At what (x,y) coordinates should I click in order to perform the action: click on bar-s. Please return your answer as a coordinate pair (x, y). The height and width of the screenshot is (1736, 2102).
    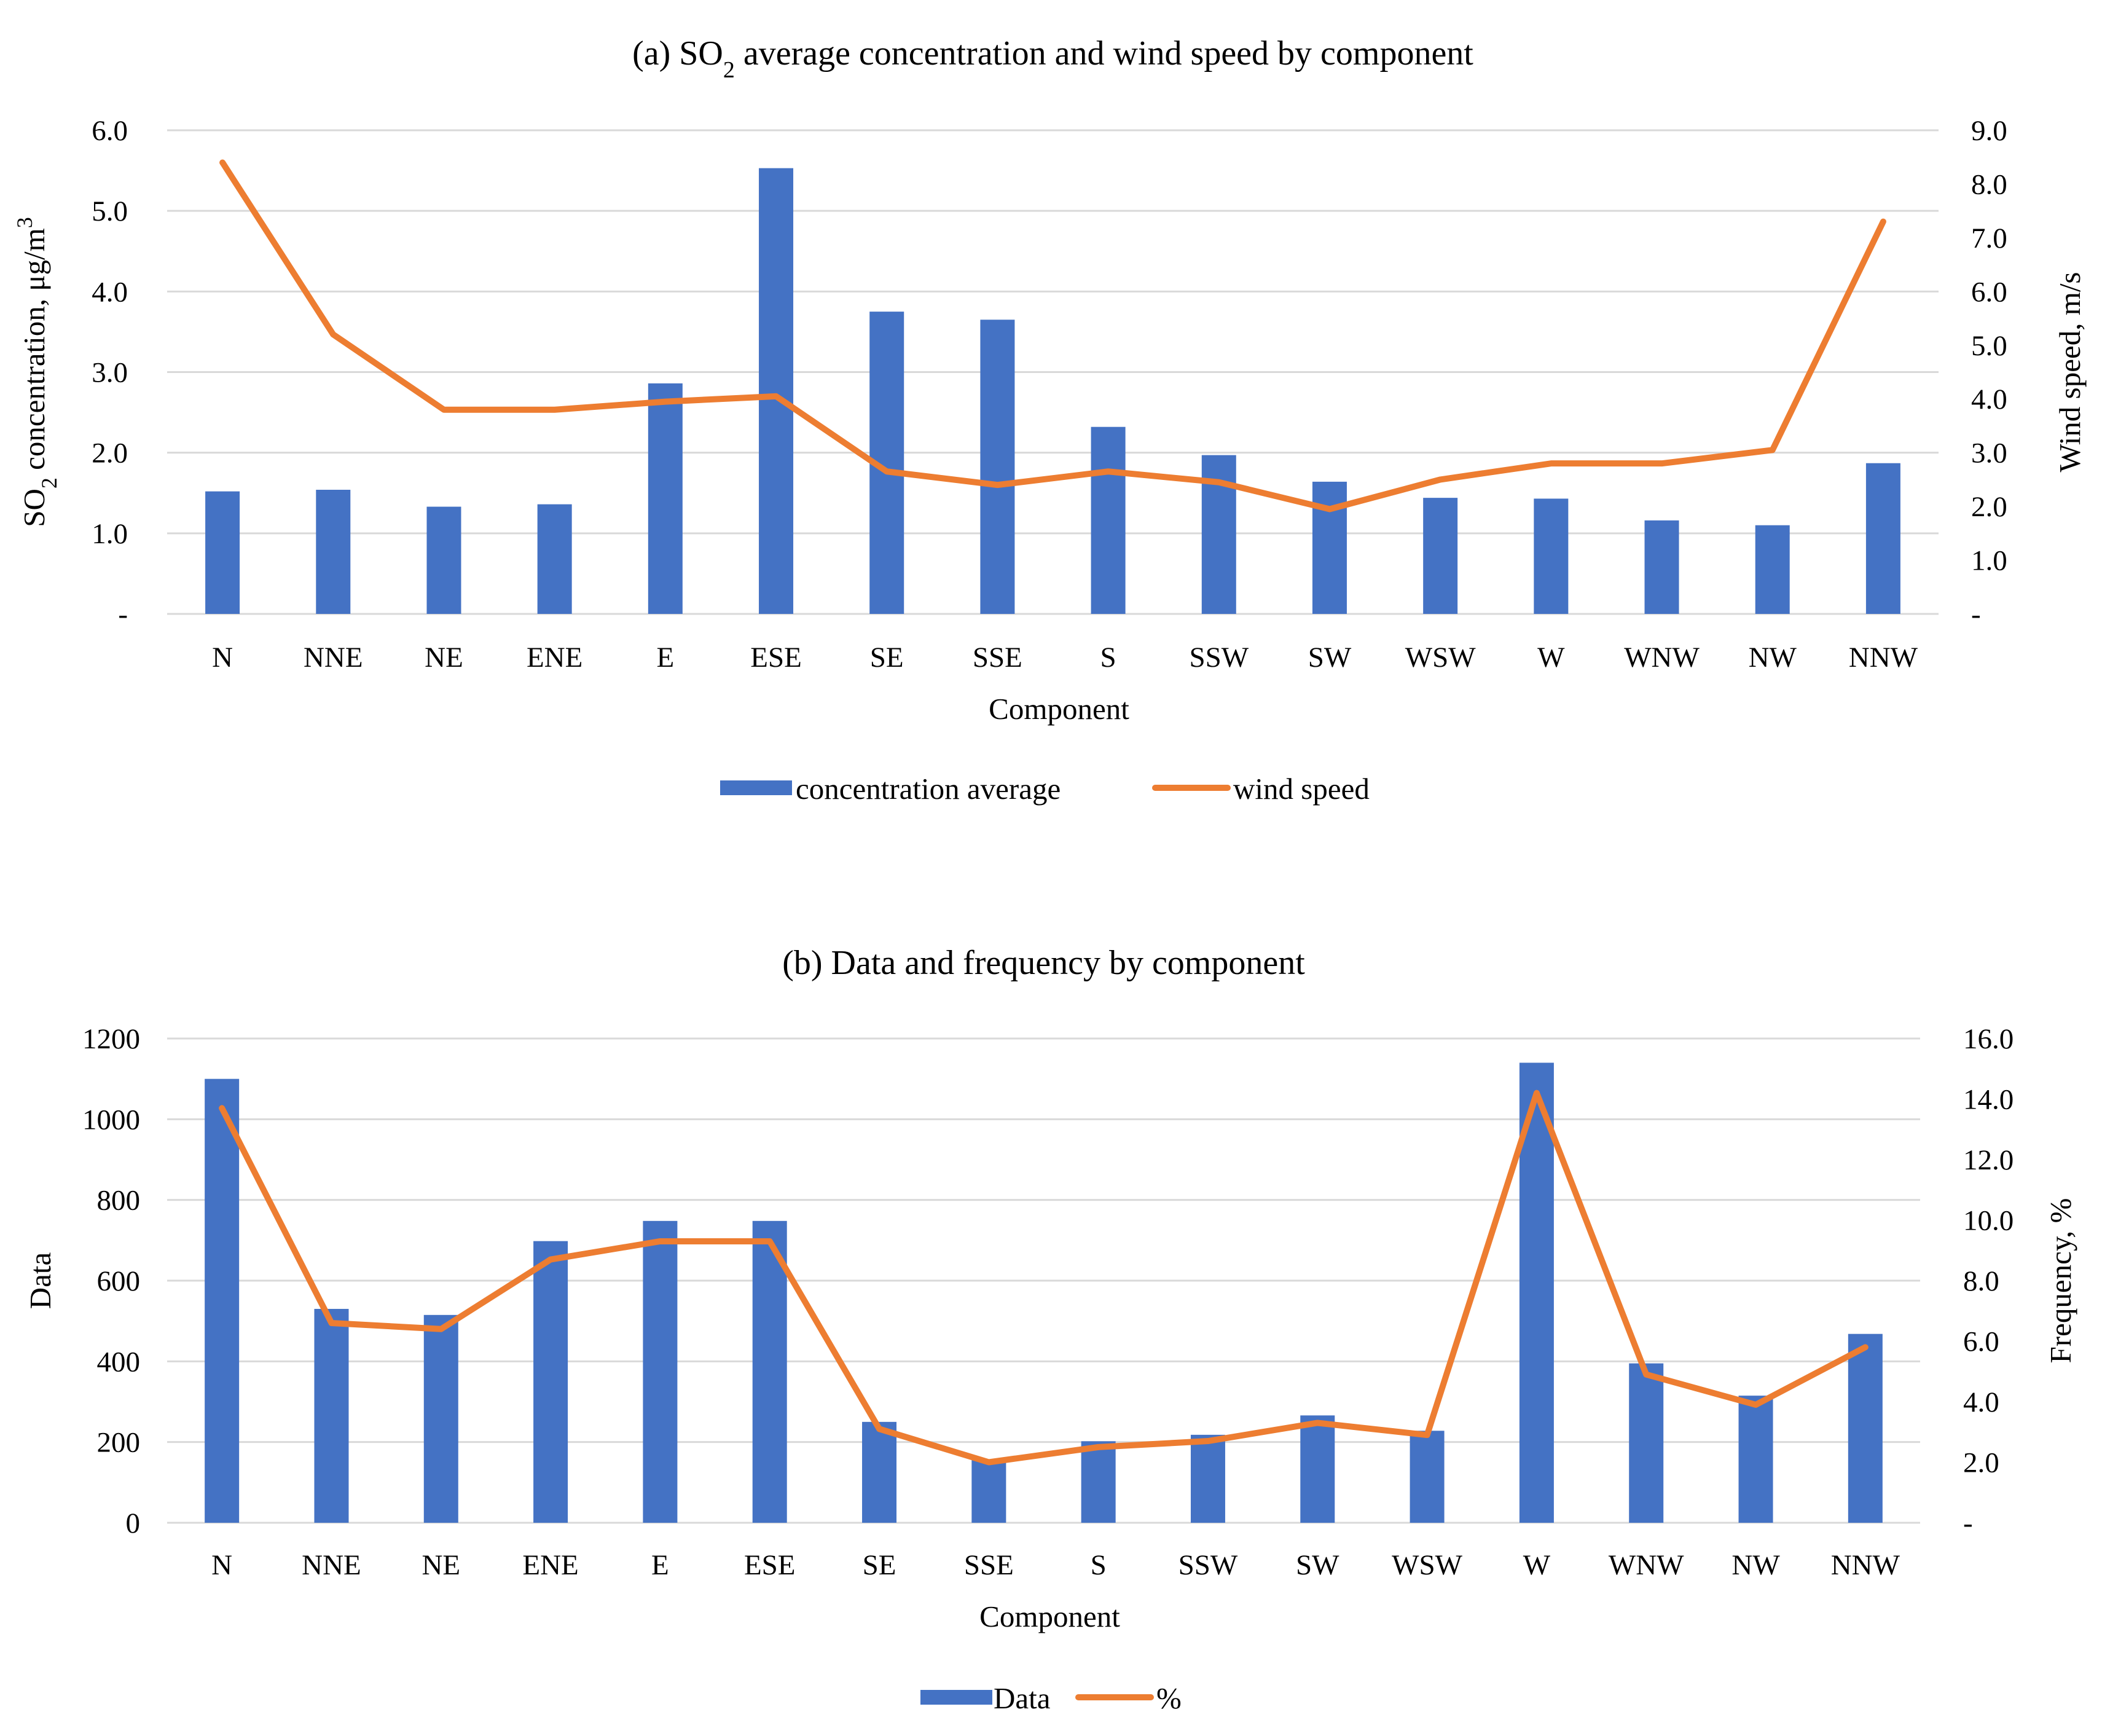
    Looking at the image, I should click on (1098, 1482).